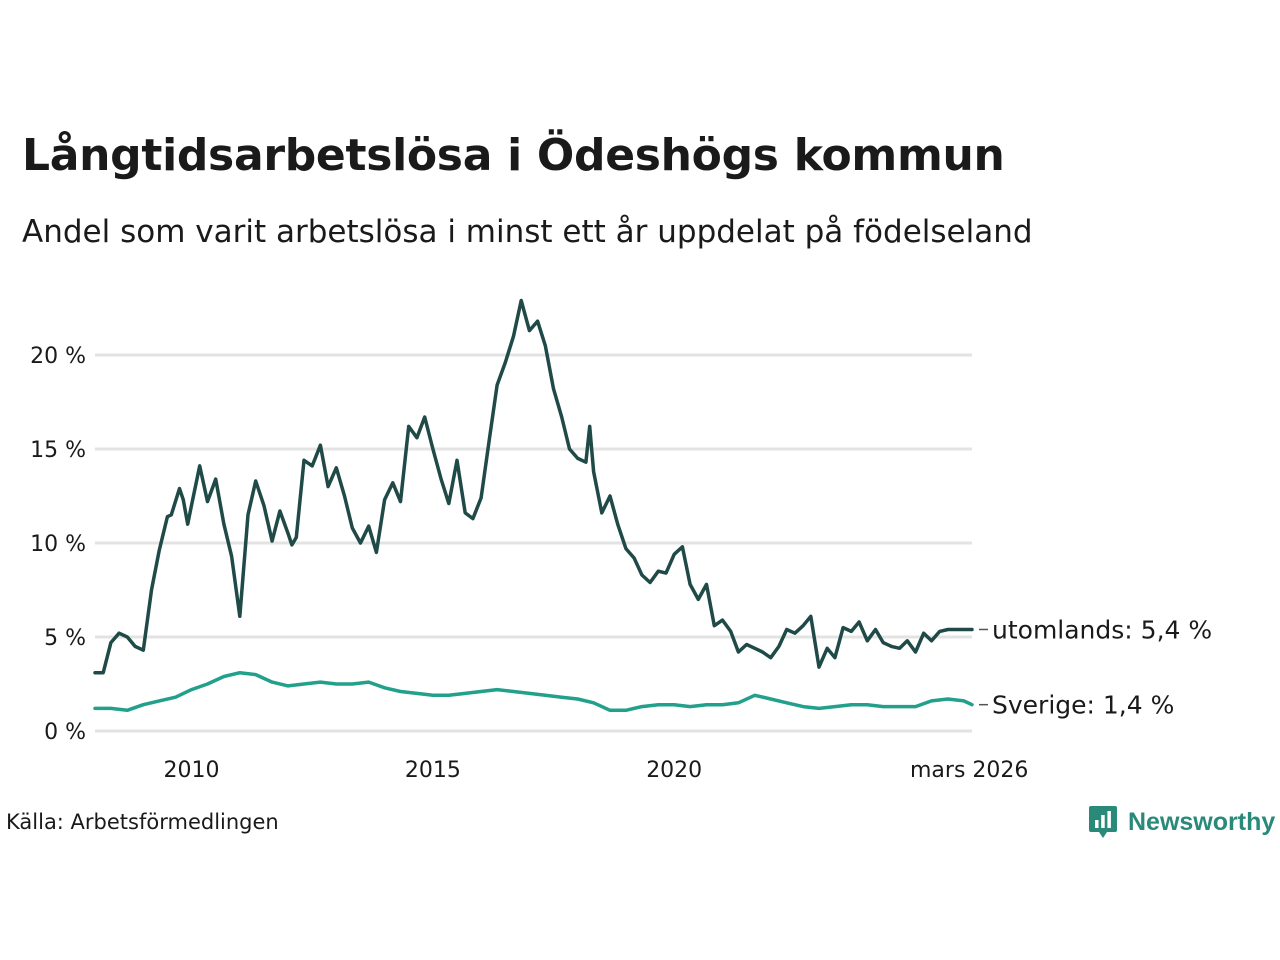 The height and width of the screenshot is (960, 1280). Describe the element at coordinates (533, 691) in the screenshot. I see `series-line-sverige` at that location.